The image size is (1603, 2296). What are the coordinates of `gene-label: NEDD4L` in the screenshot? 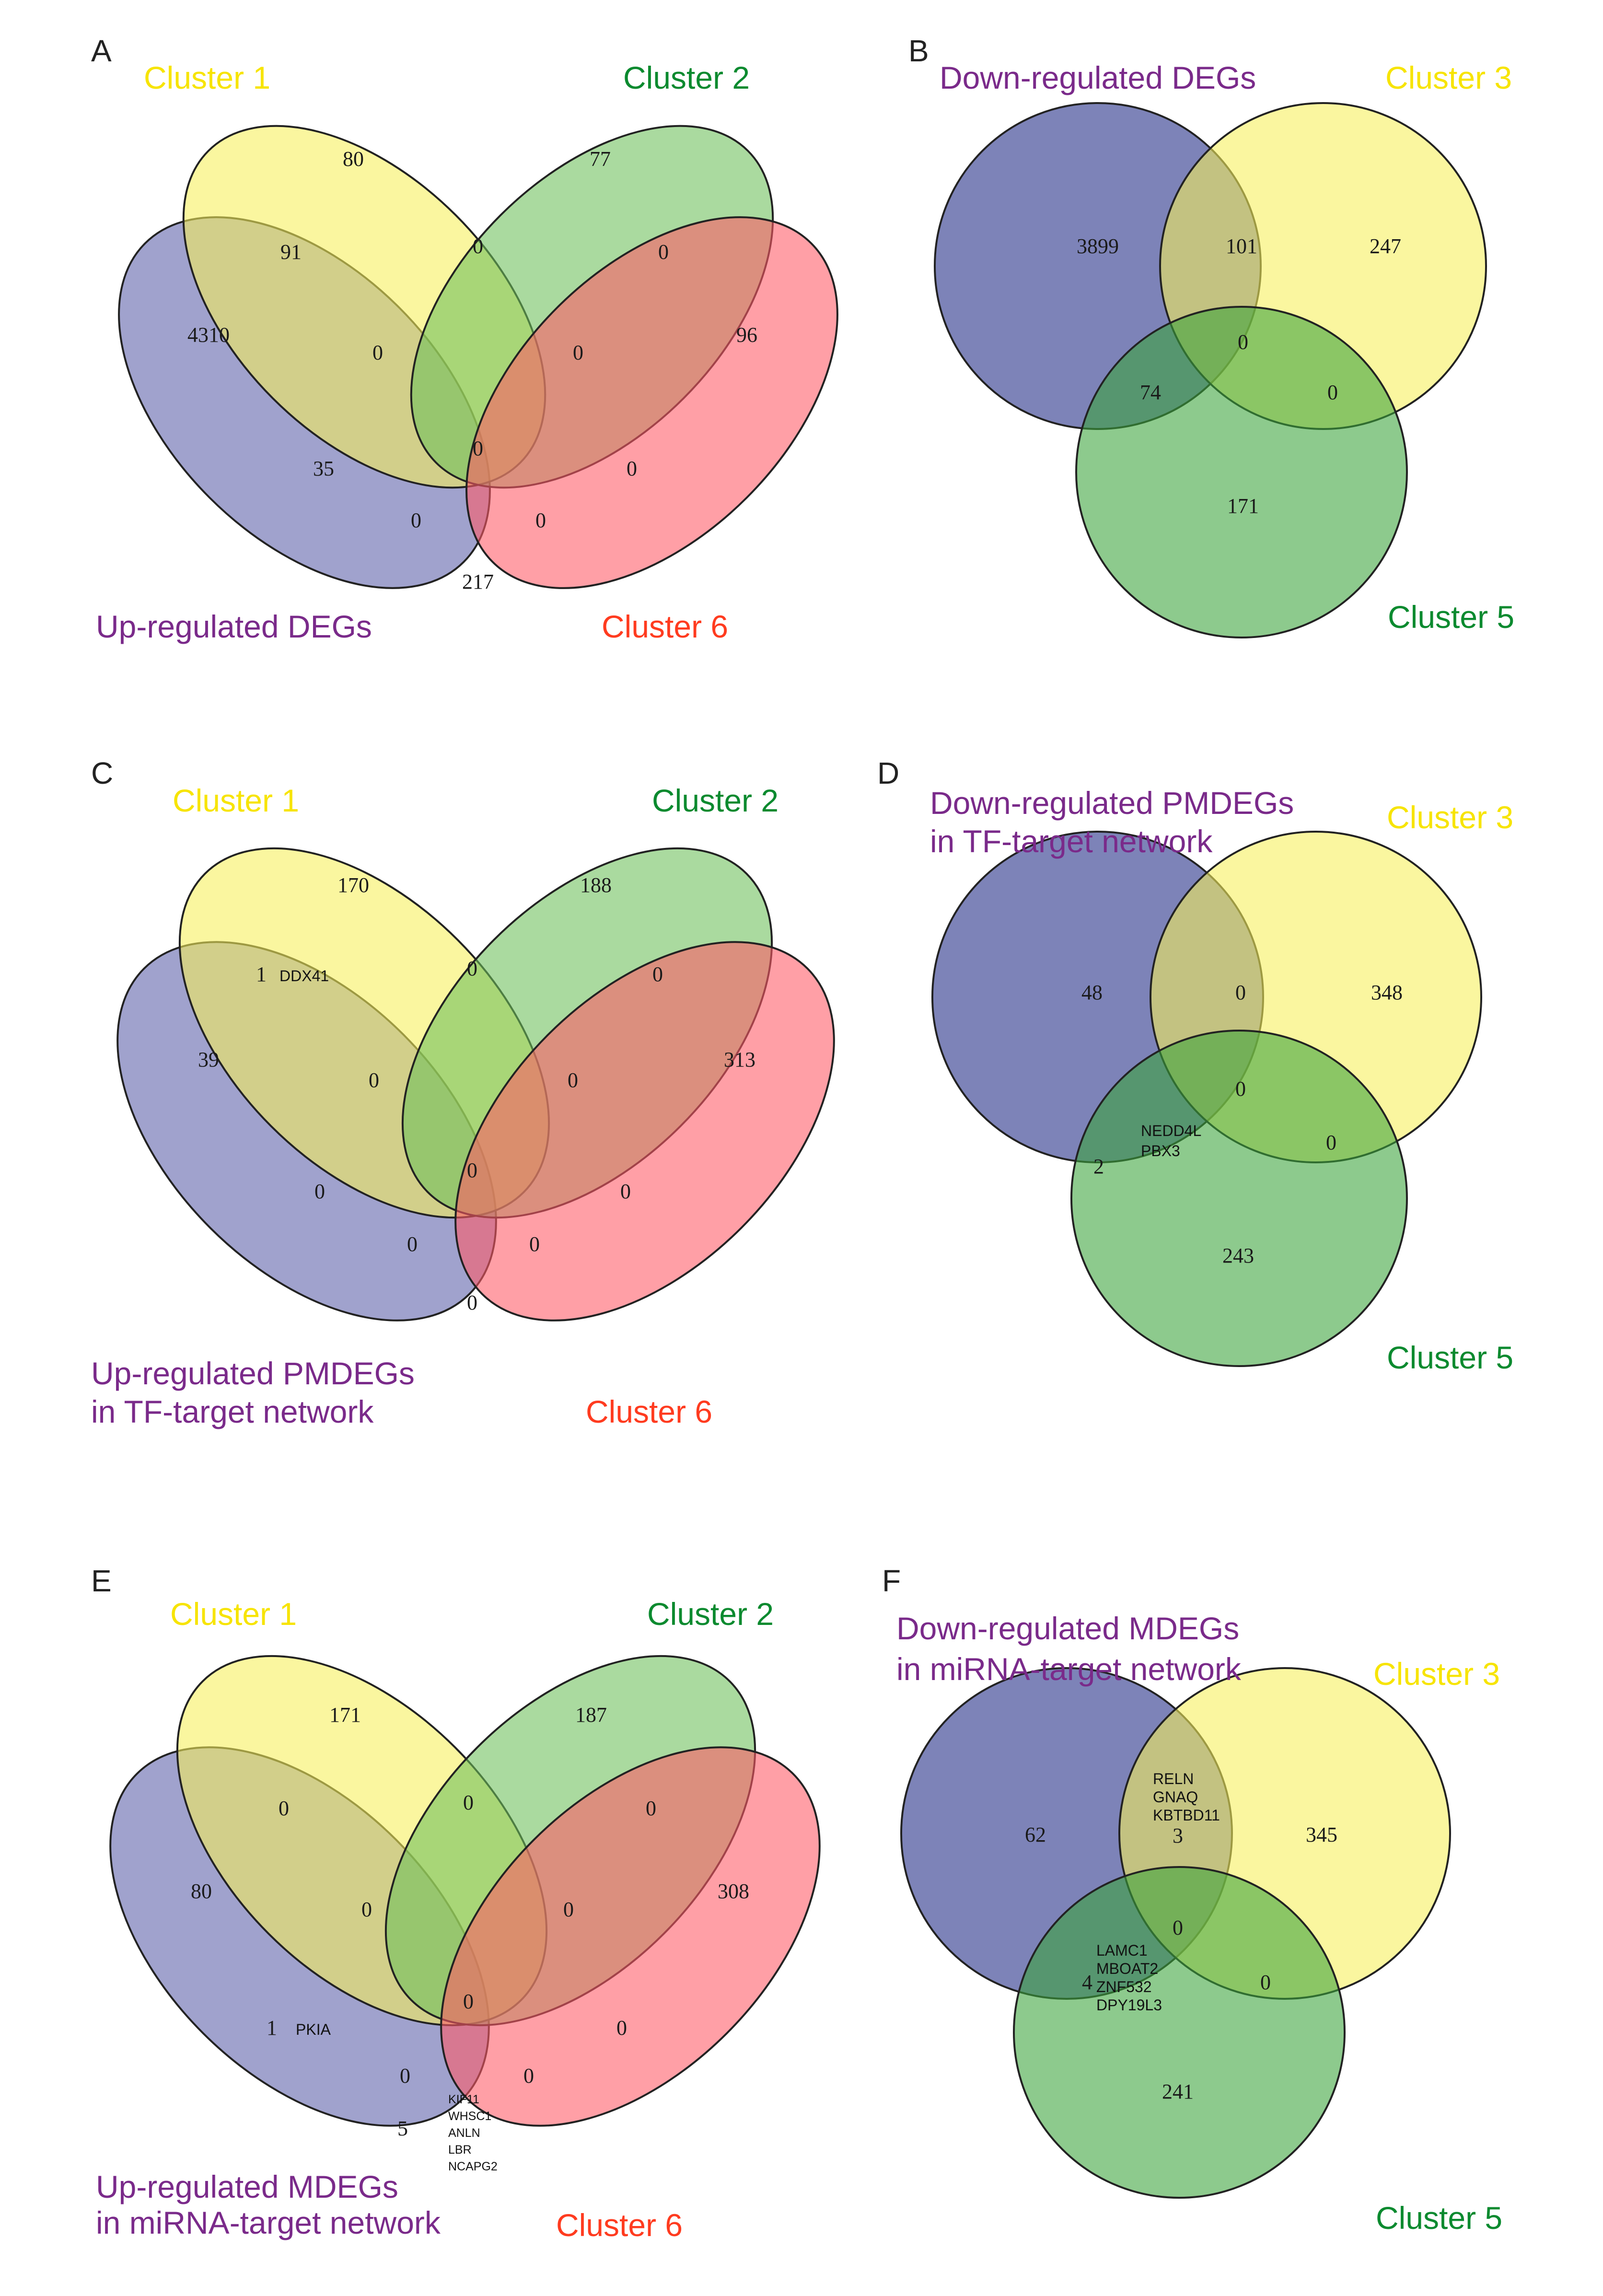 It's located at (1171, 1130).